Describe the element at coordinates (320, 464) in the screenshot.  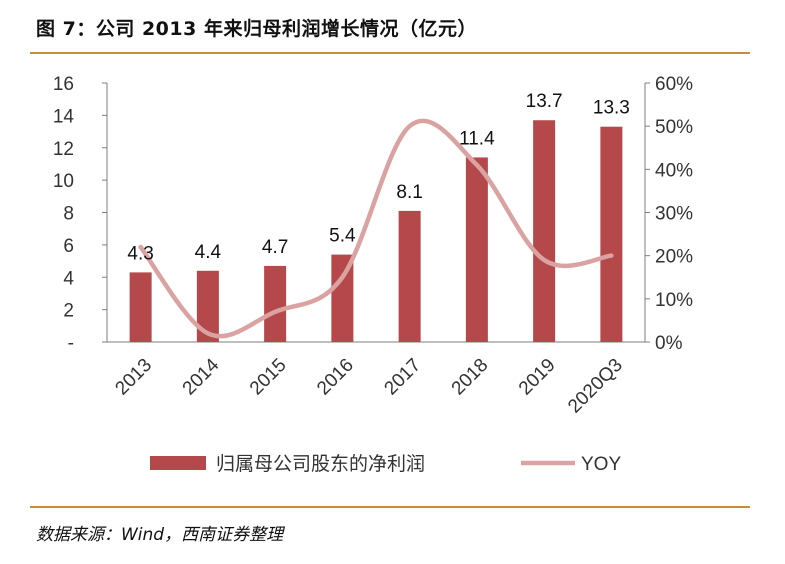
I see `legend-label-bar: 归属母公司股东的净利润` at that location.